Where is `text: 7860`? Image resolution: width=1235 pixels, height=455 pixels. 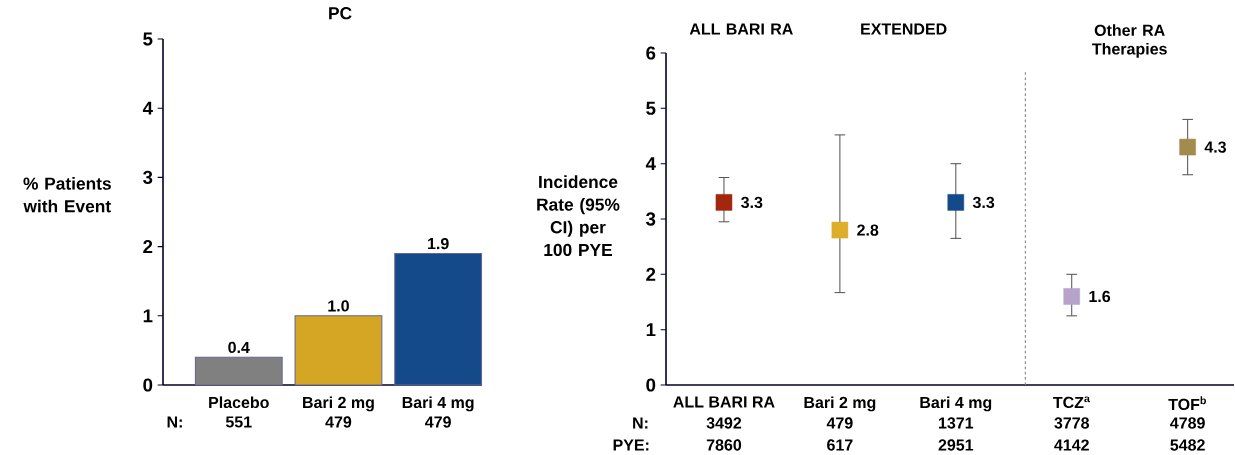 text: 7860 is located at coordinates (724, 445).